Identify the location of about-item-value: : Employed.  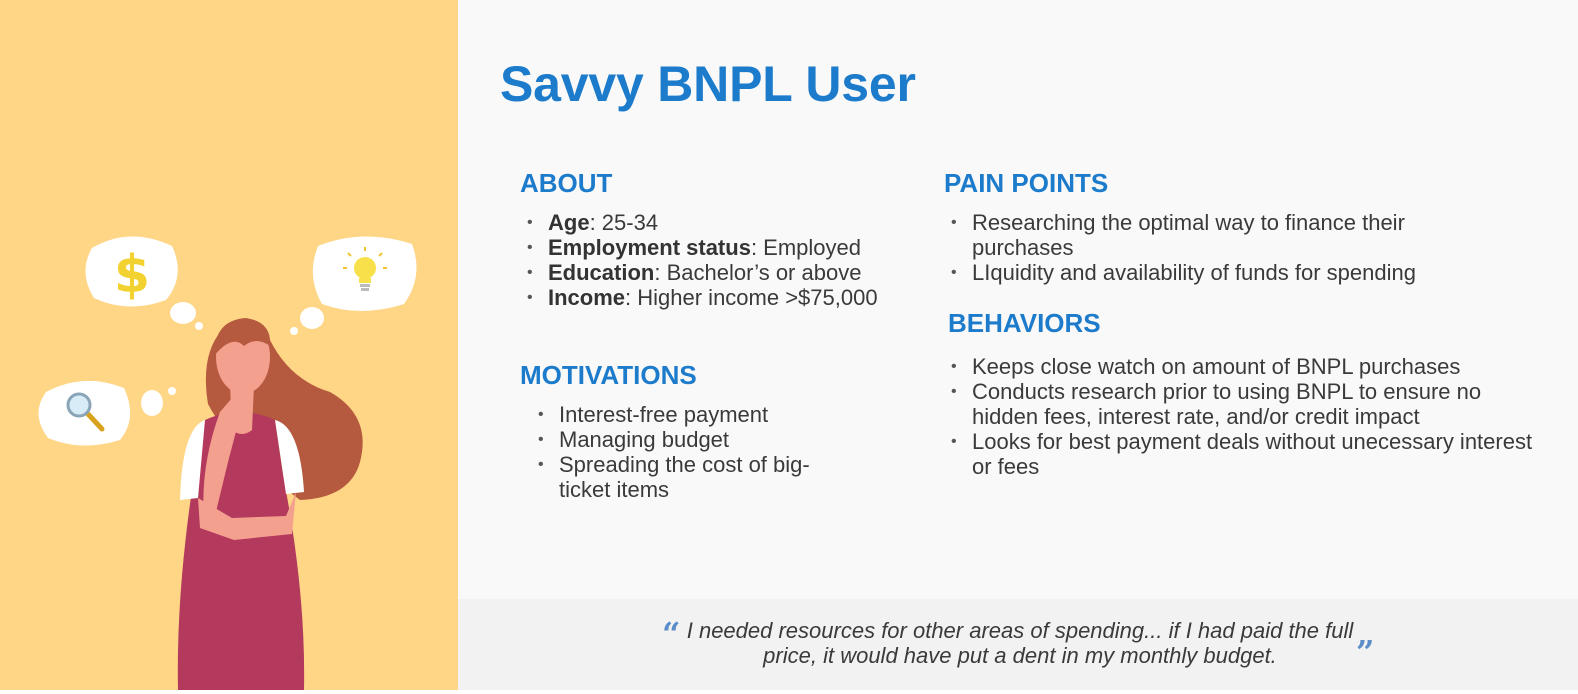
(805, 247).